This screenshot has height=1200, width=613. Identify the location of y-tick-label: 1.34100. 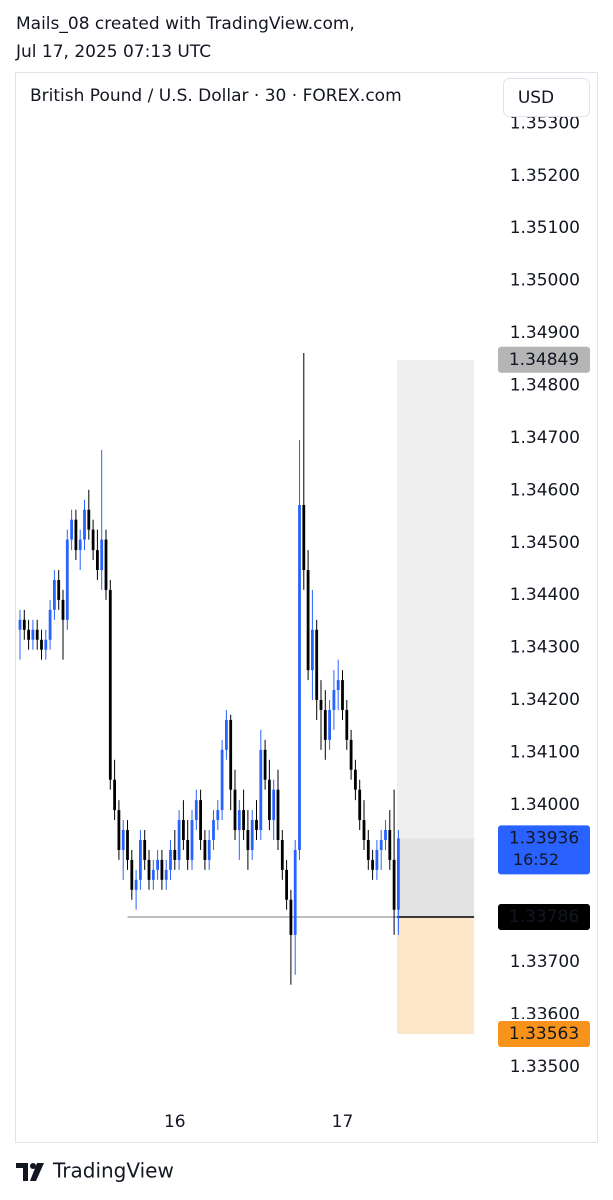
(545, 752).